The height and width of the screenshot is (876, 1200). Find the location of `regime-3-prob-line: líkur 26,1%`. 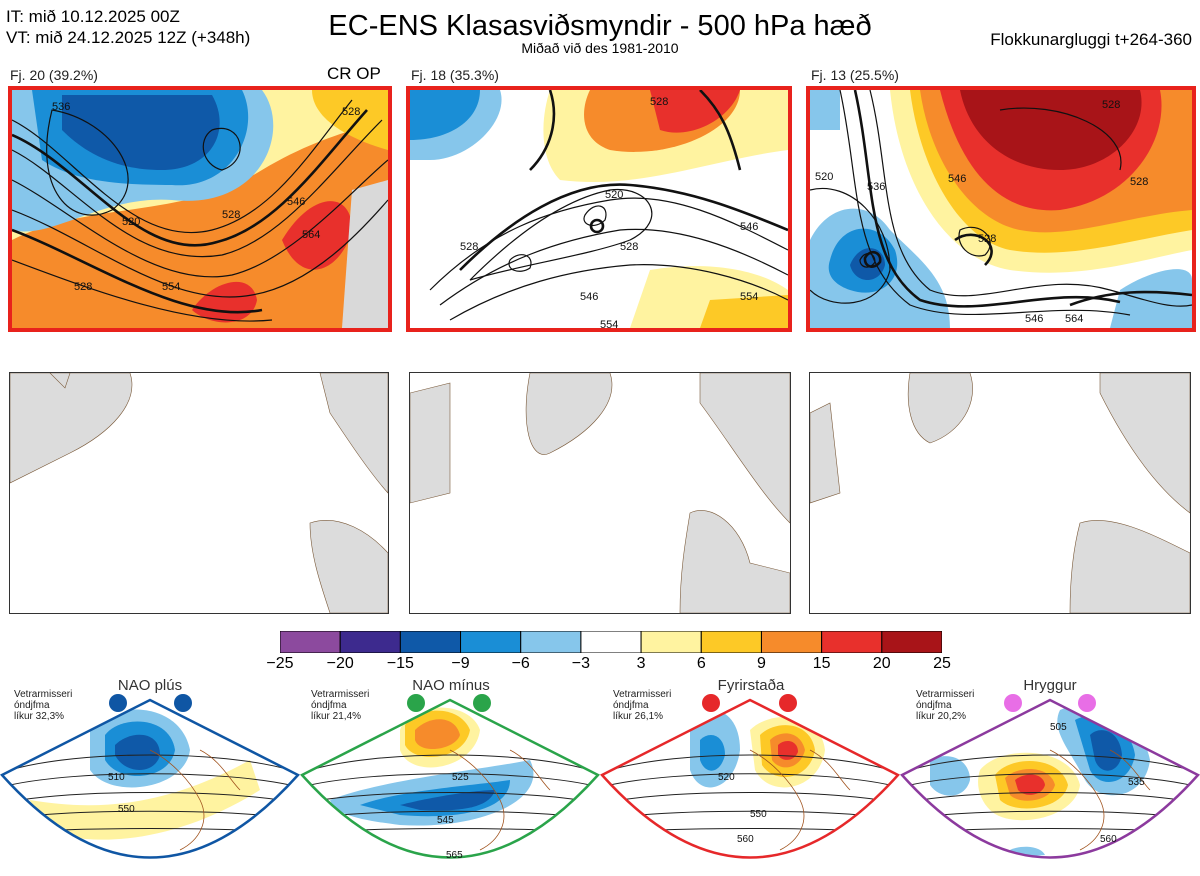

regime-3-prob-line: líkur 26,1% is located at coordinates (638, 716).